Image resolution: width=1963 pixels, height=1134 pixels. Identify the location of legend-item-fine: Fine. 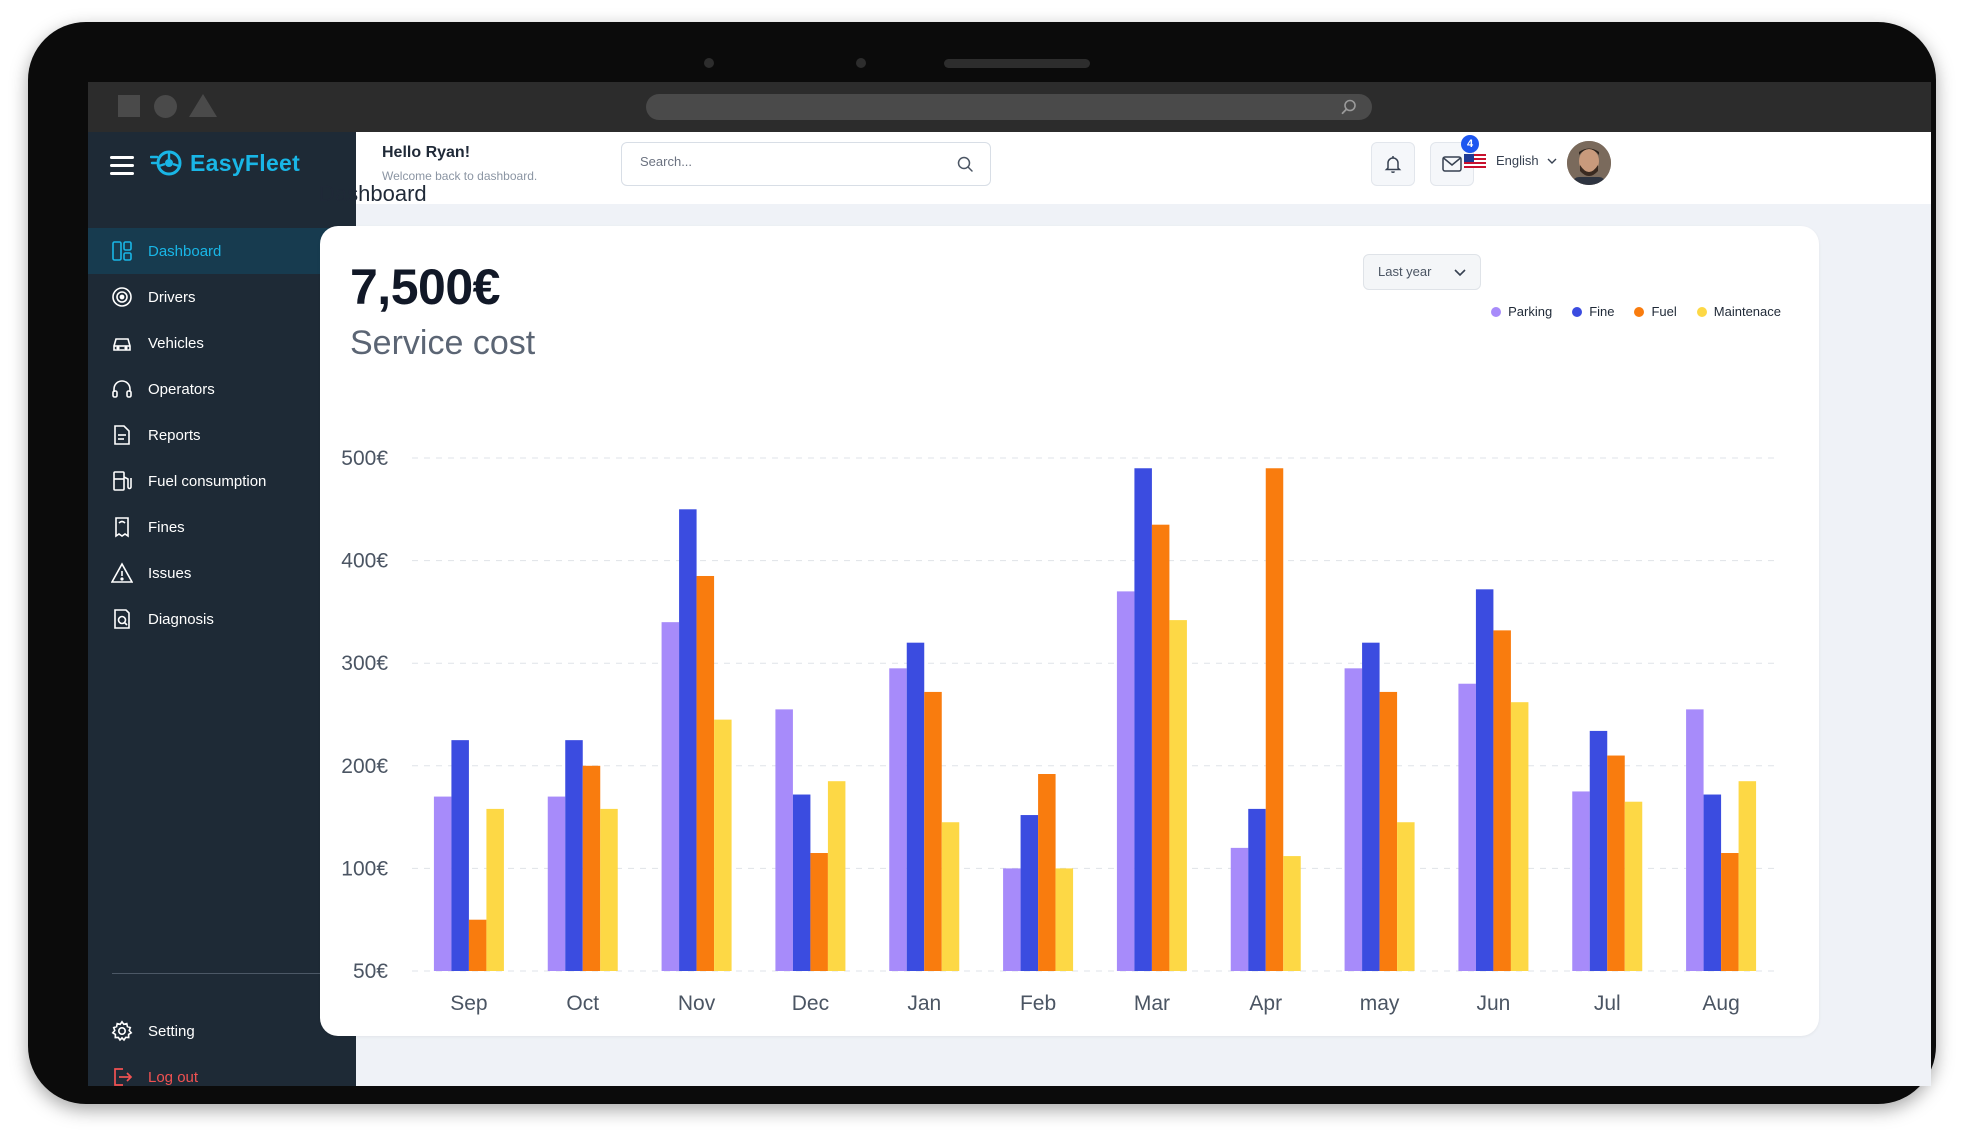
(1593, 311).